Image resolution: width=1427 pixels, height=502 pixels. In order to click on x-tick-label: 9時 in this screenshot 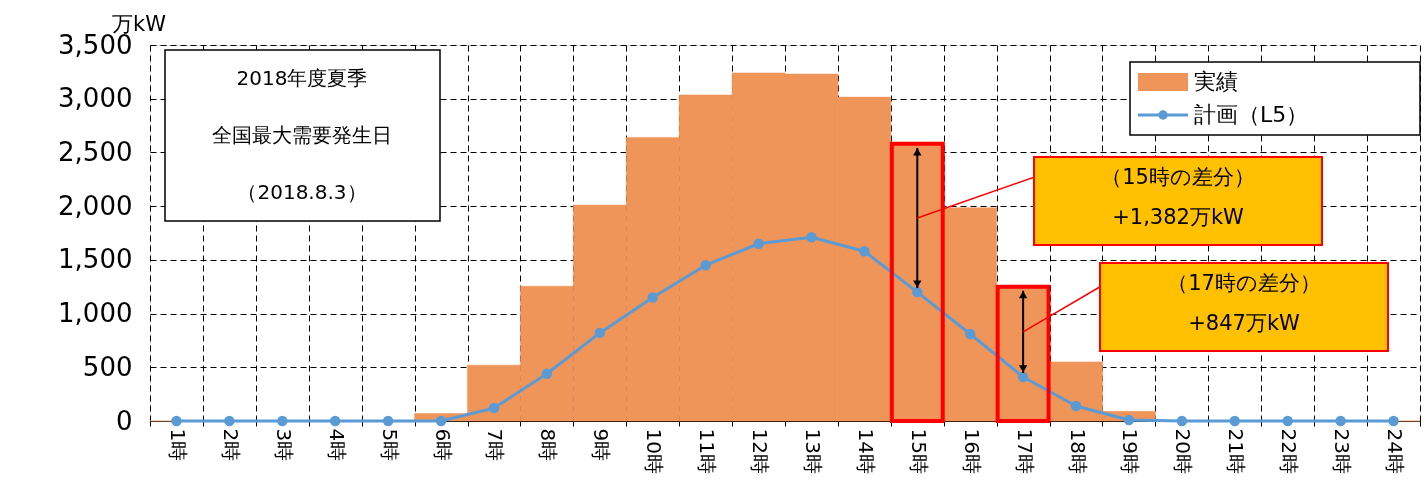, I will do `click(601, 445)`.